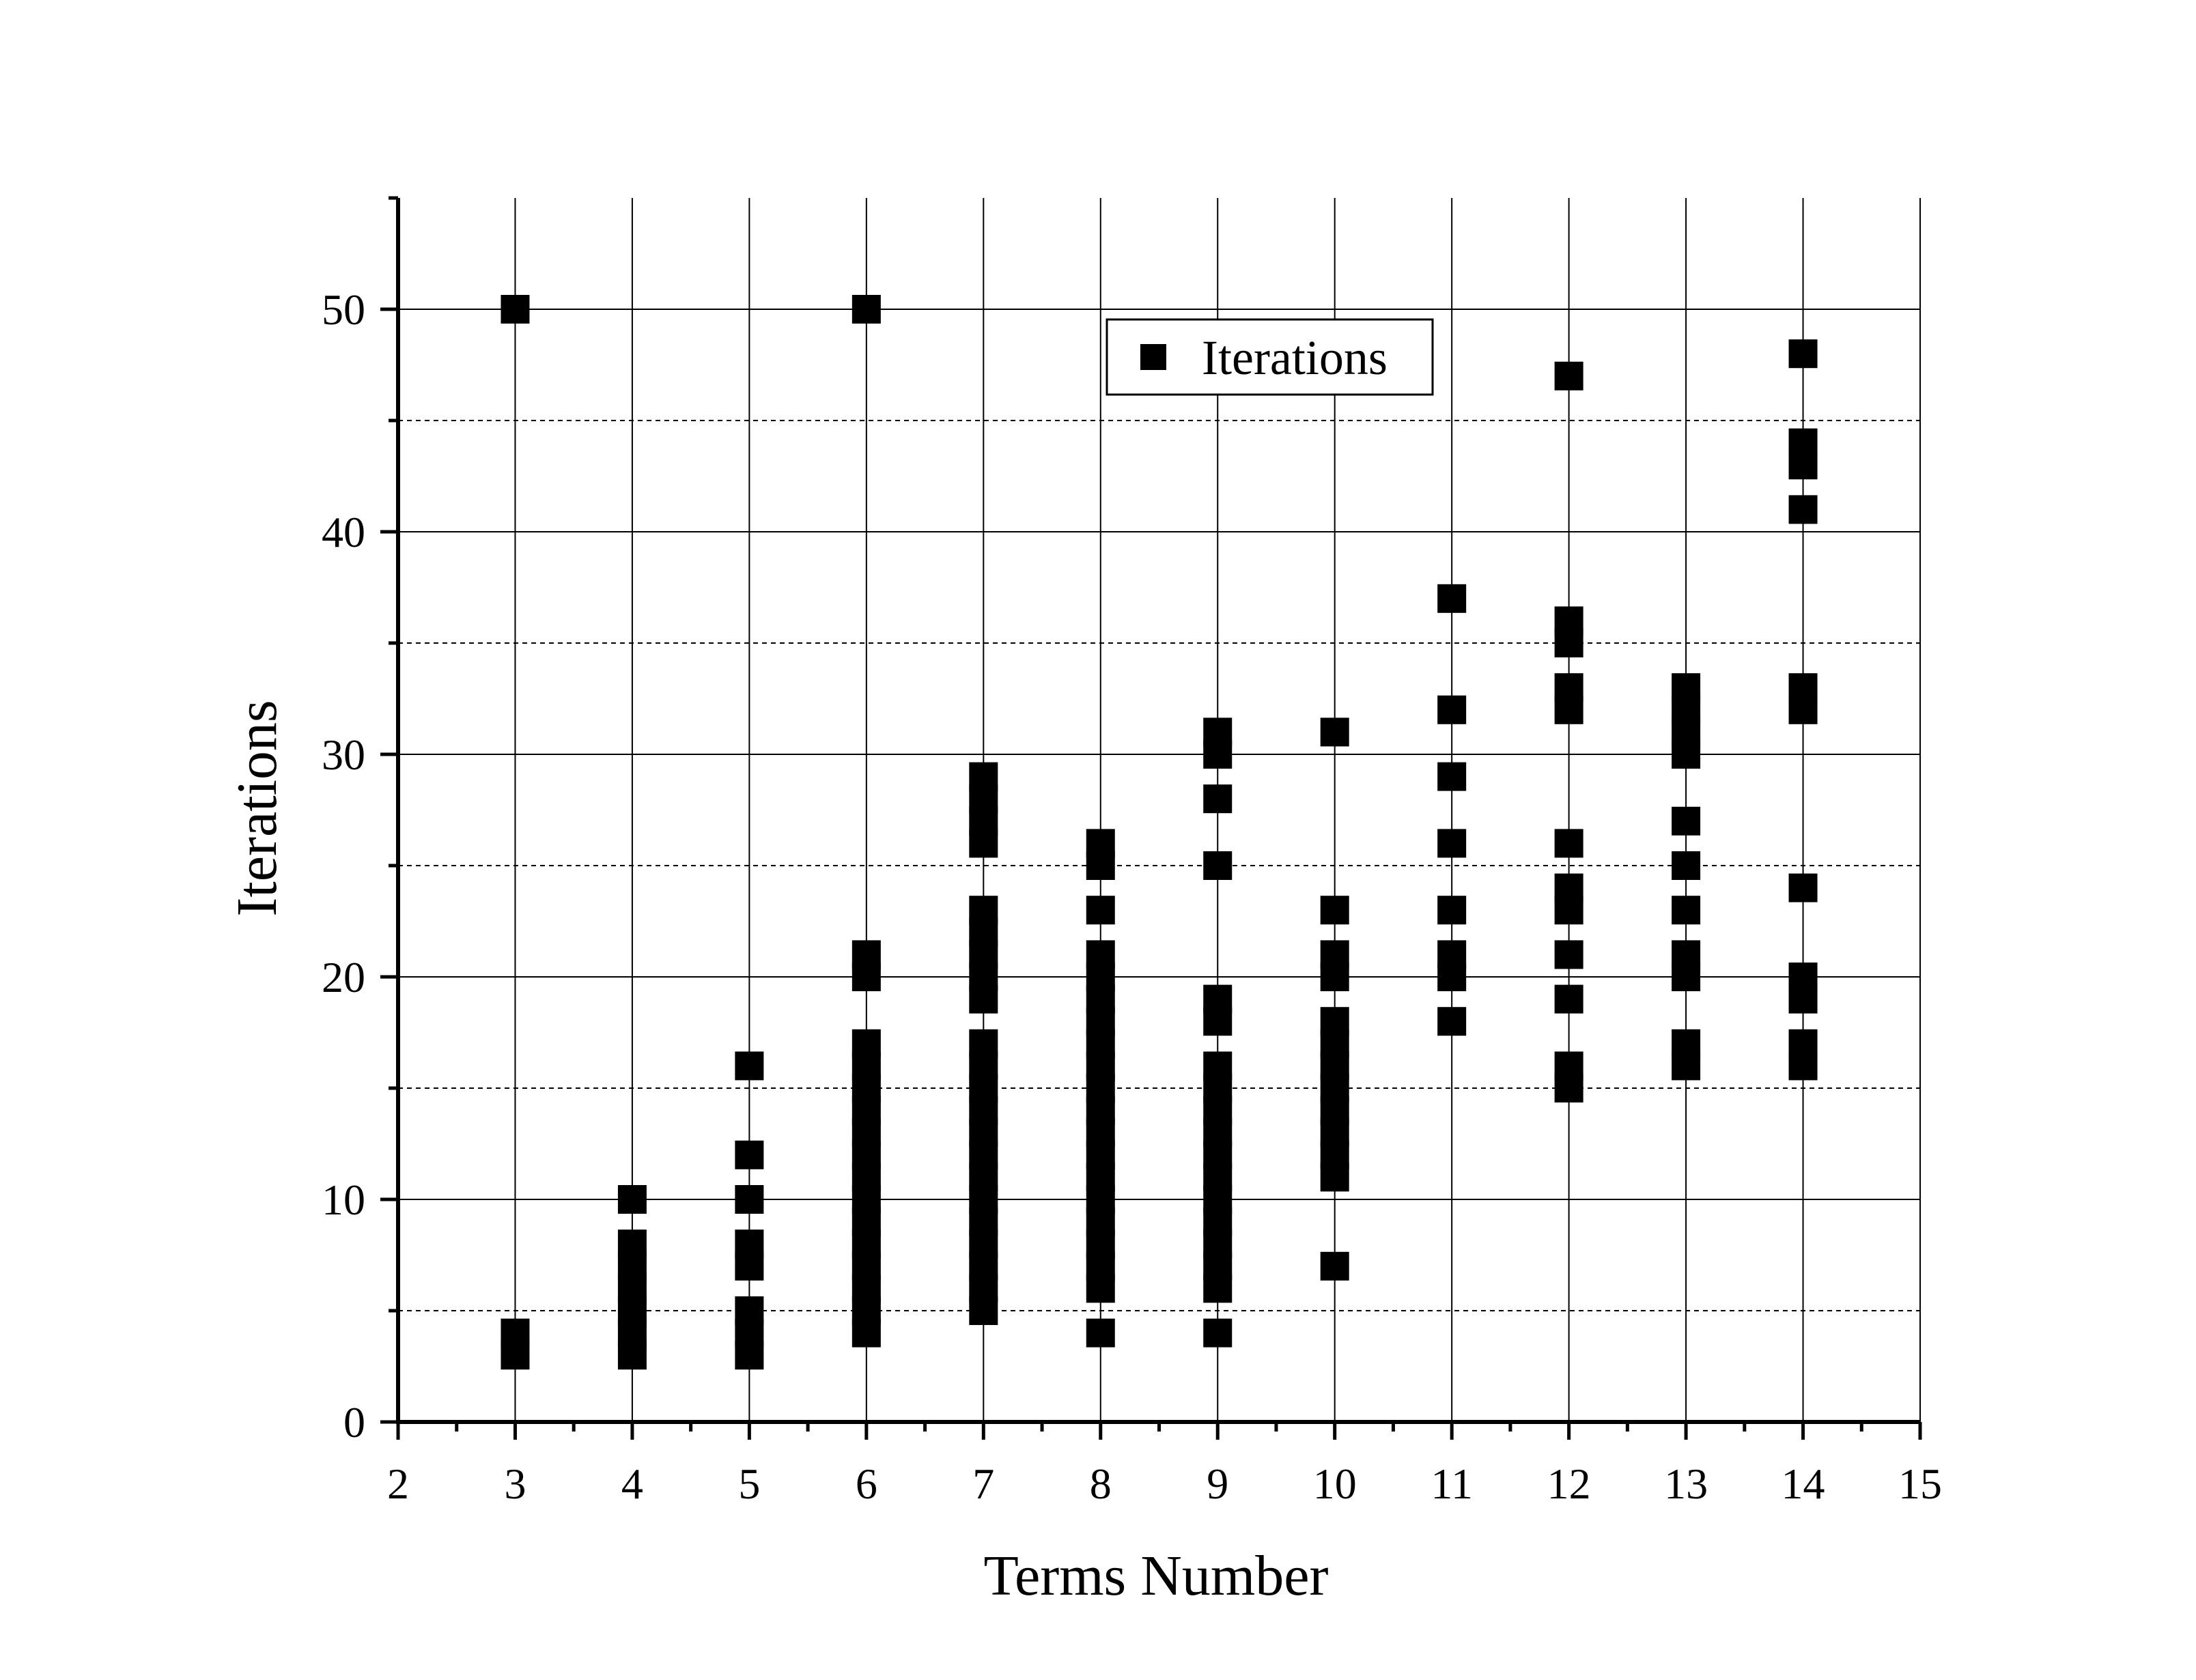  What do you see at coordinates (354, 1422) in the screenshot?
I see `y-tick-label: 0` at bounding box center [354, 1422].